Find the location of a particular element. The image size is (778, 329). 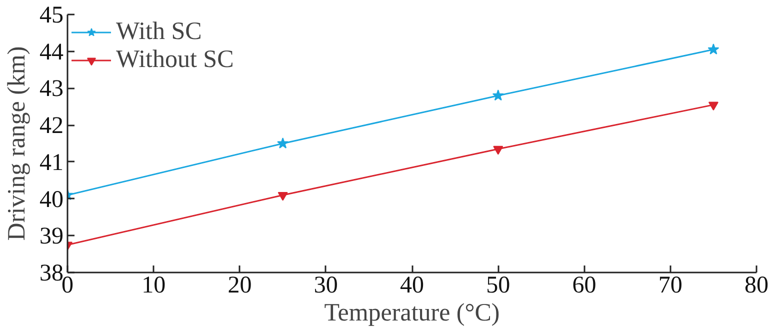

x-tick-label: 80 is located at coordinates (756, 285).